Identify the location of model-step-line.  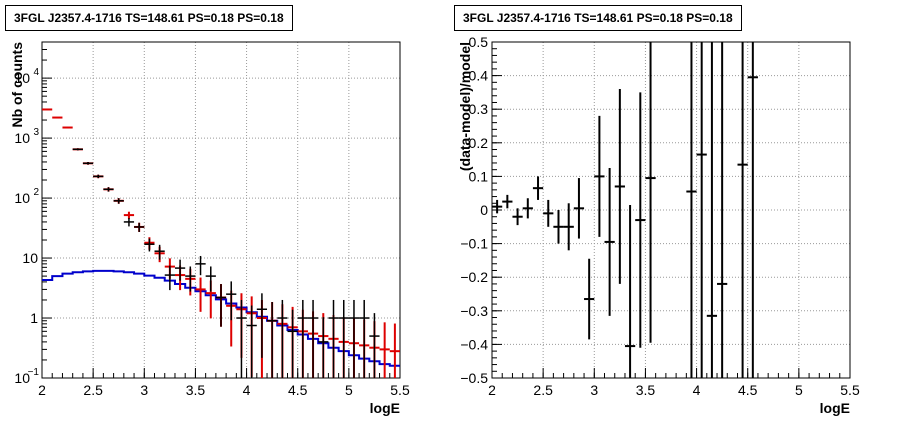
(221, 318).